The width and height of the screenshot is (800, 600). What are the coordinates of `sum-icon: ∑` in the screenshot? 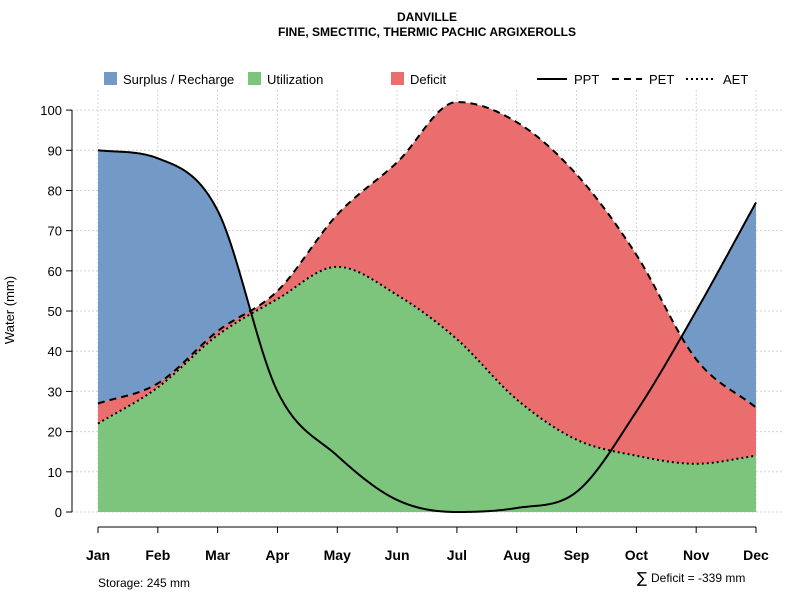 It's located at (642, 578).